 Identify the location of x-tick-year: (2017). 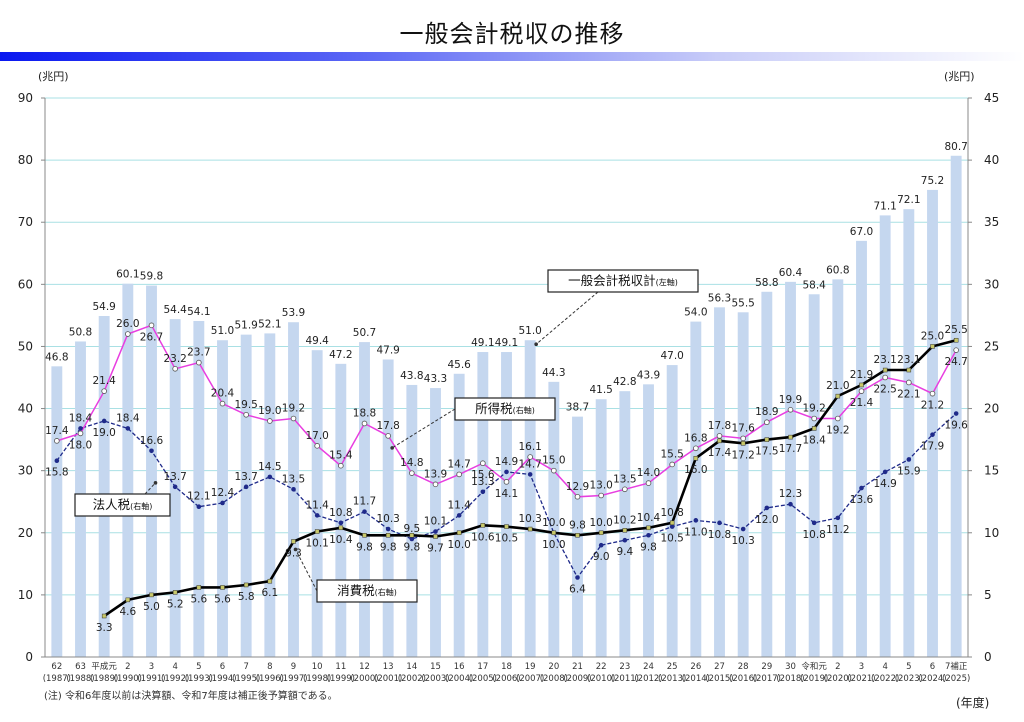
(767, 679).